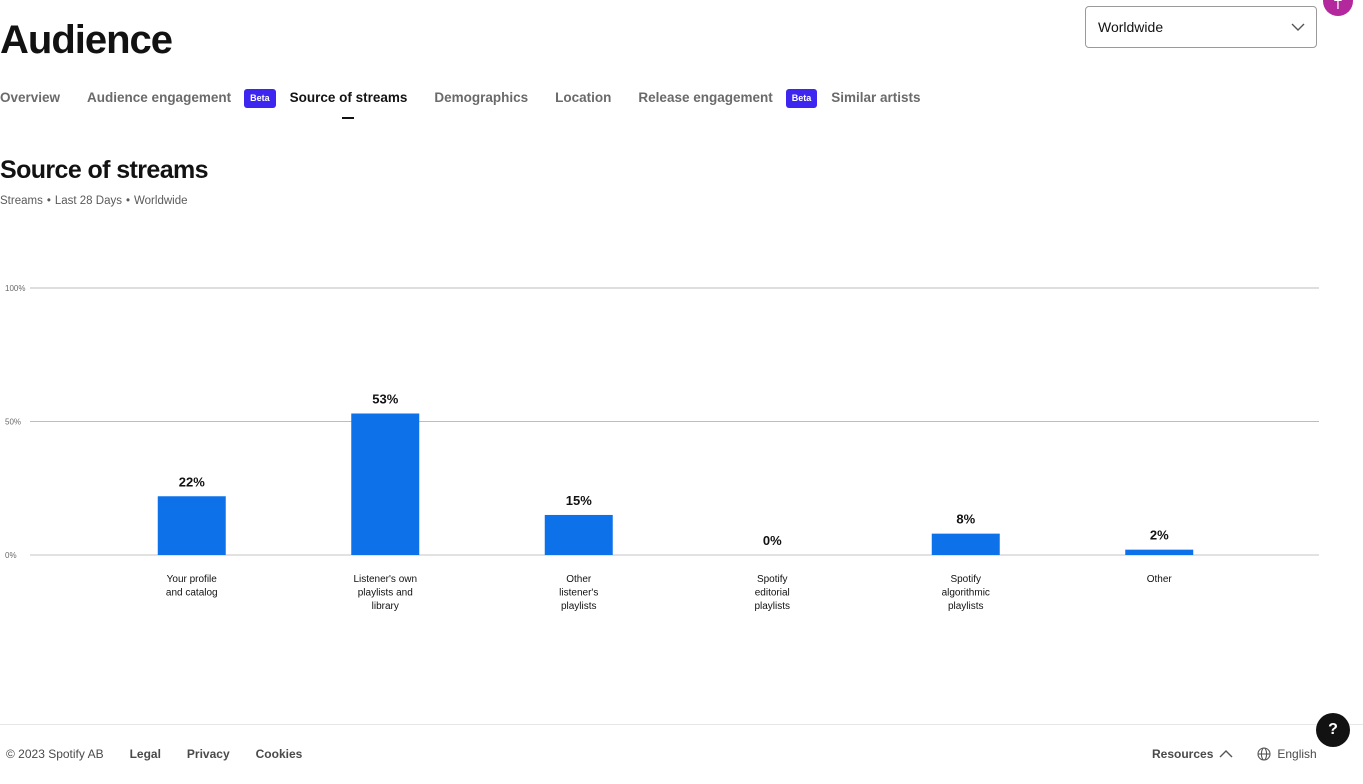 The image size is (1363, 784). Describe the element at coordinates (965, 519) in the screenshot. I see `bar-value-label: 8%` at that location.